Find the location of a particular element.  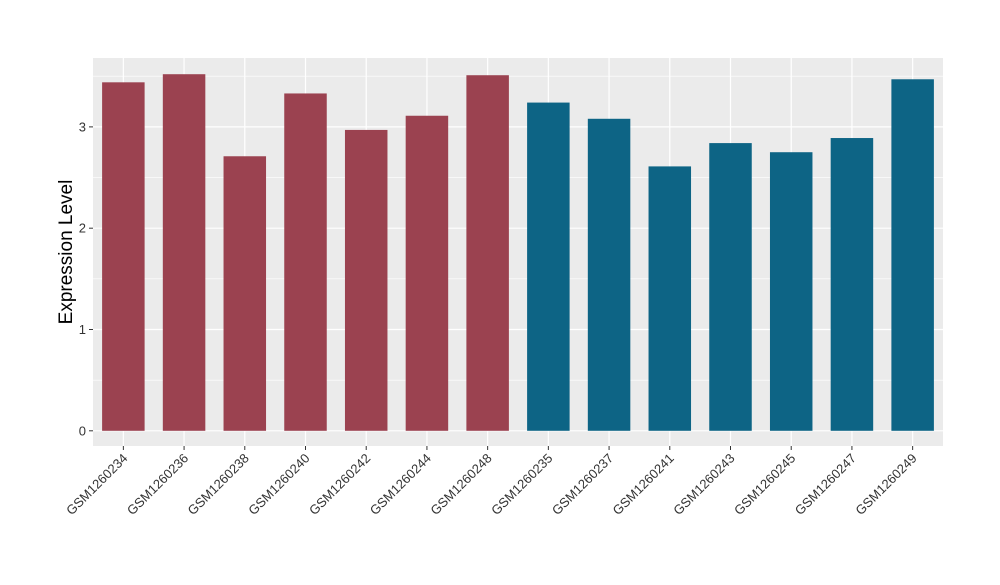

x-tick-label: GSM1260237 is located at coordinates (582, 484).